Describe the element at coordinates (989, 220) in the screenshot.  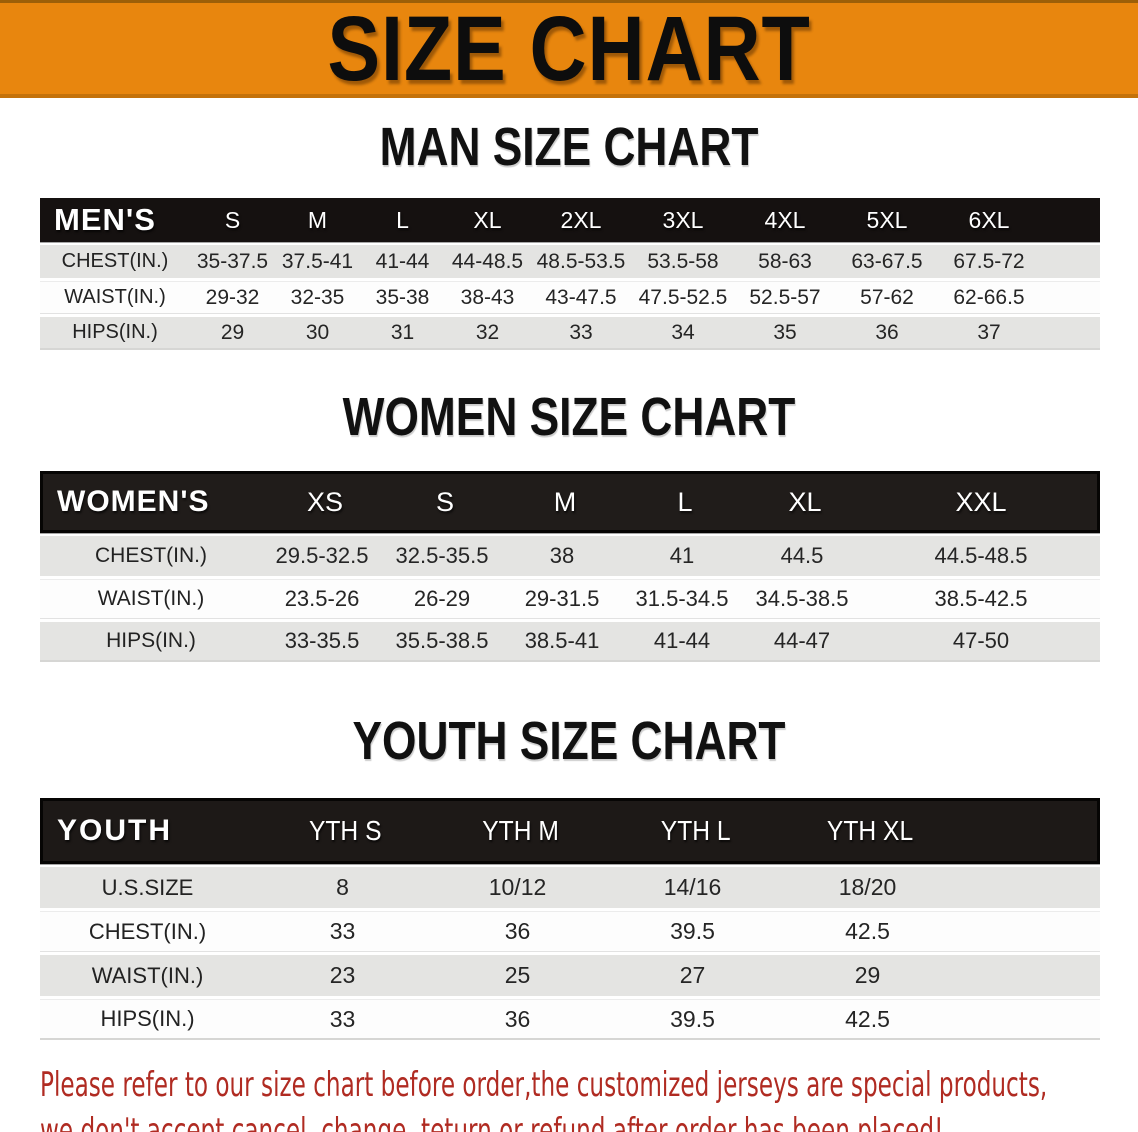
I see `size-column-header: 6XL` at that location.